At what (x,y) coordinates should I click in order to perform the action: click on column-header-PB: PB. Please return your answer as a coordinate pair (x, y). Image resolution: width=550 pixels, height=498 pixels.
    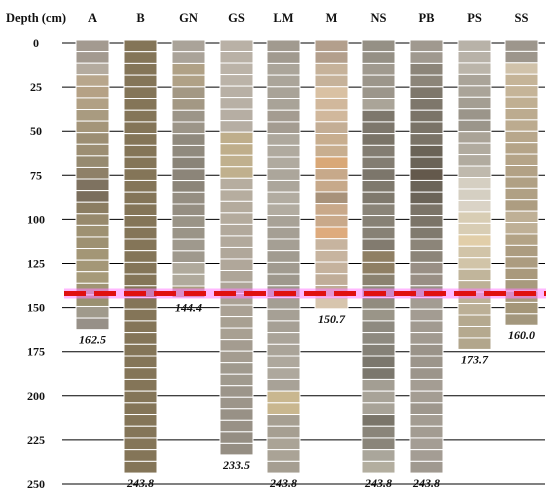
    Looking at the image, I should click on (427, 18).